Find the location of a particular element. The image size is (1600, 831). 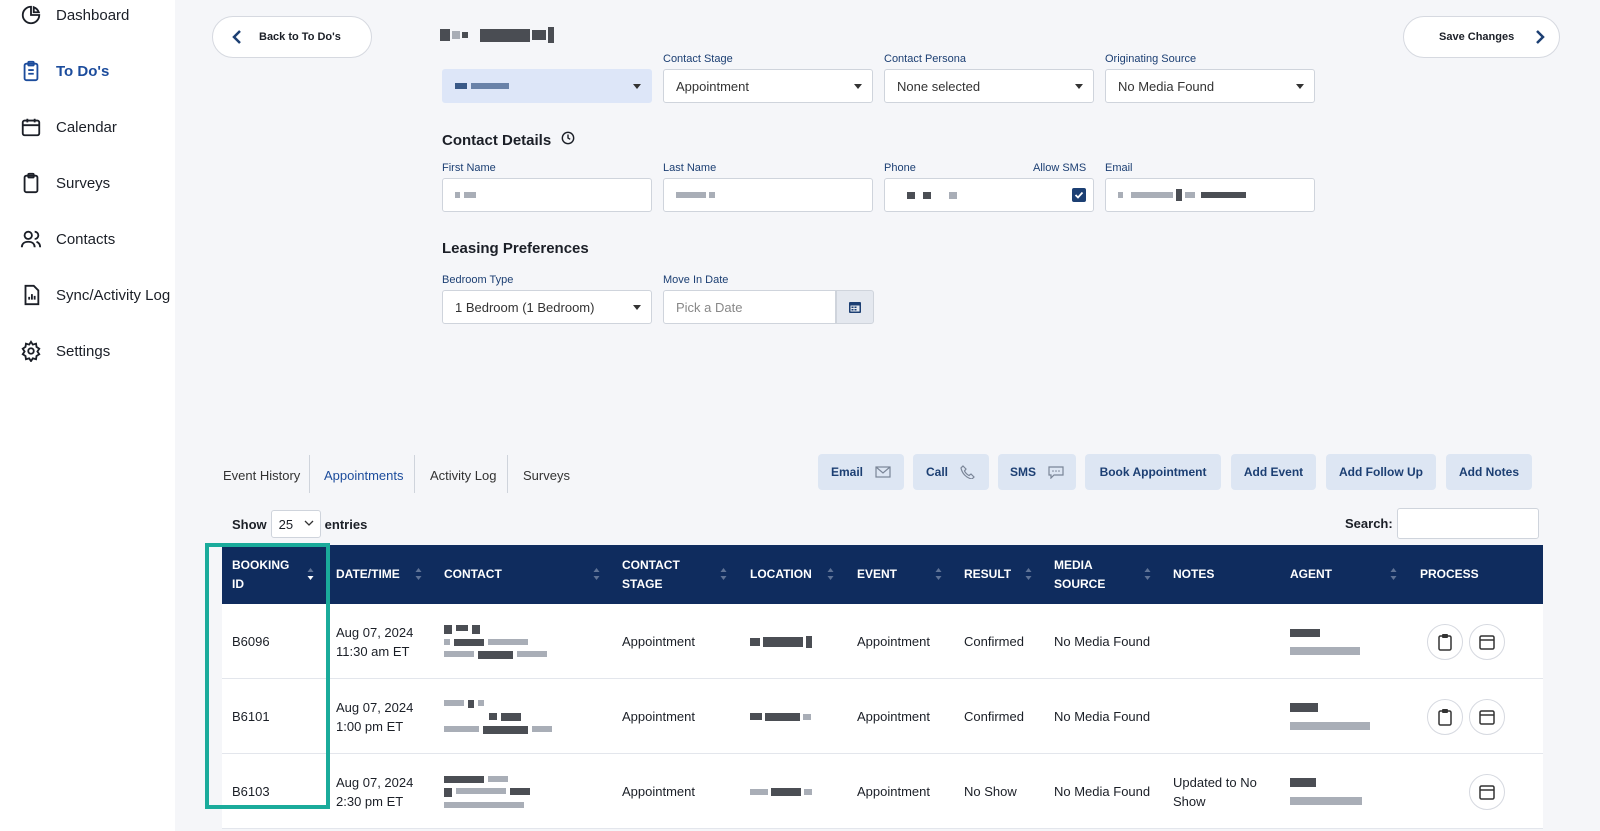

leasing-preferences-title: Leasing Preferences is located at coordinates (515, 248).